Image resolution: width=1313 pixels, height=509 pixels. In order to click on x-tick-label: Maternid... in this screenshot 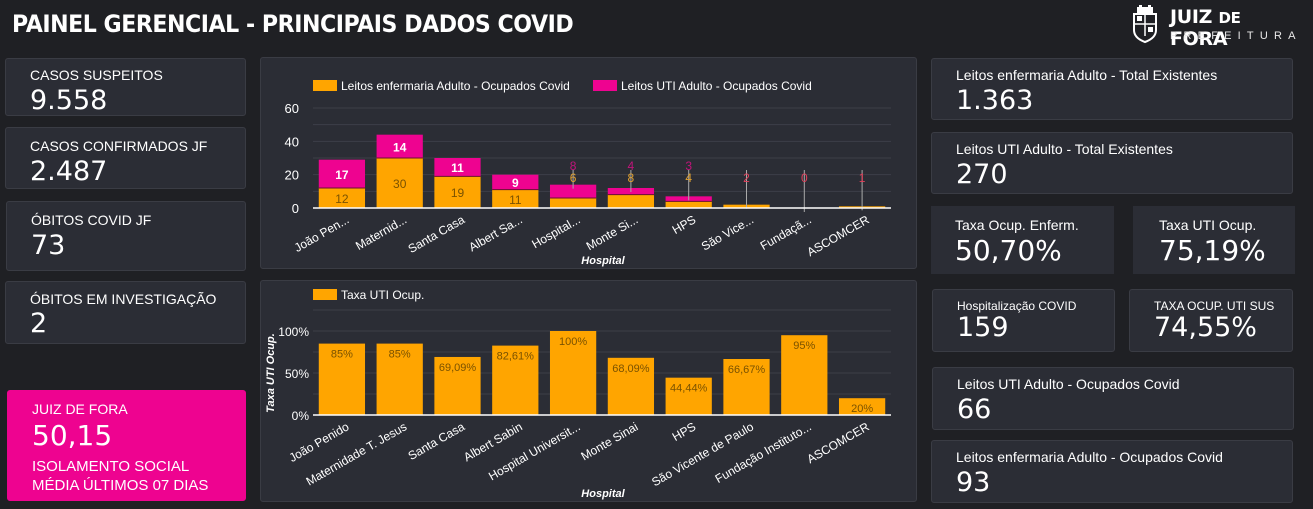, I will do `click(381, 232)`.